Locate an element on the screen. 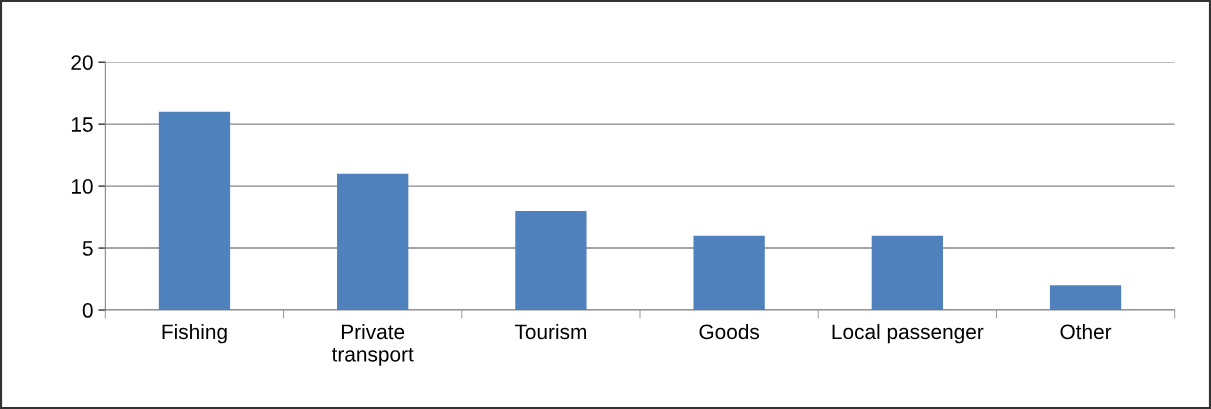 The height and width of the screenshot is (409, 1211). y-tick-label: 20 is located at coordinates (82, 62).